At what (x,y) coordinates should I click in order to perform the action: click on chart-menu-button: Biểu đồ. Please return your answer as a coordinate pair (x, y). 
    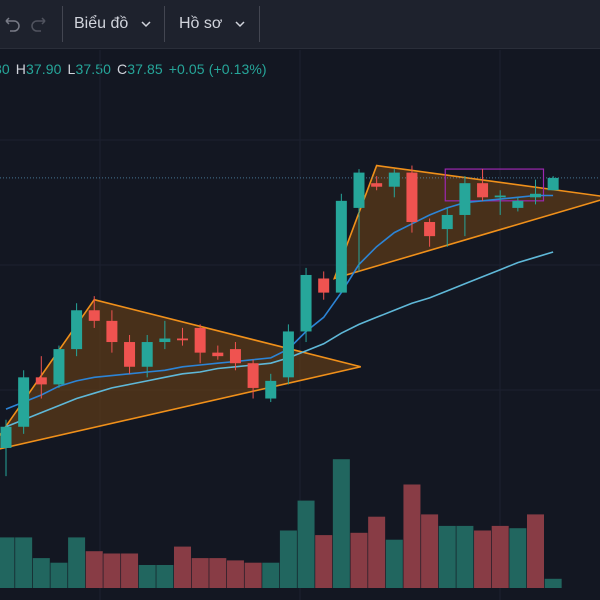
    Looking at the image, I should click on (113, 24).